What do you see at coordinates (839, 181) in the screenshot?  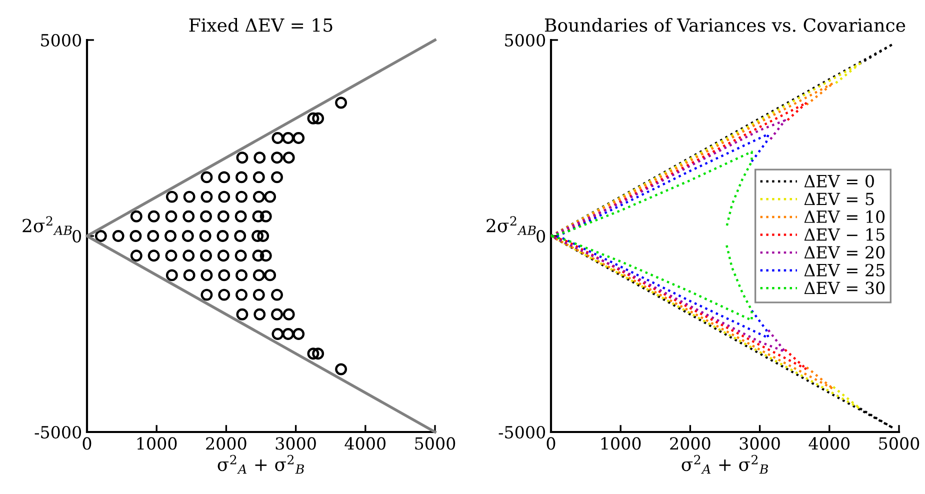 I see `legend-label: ΔEV = 0` at bounding box center [839, 181].